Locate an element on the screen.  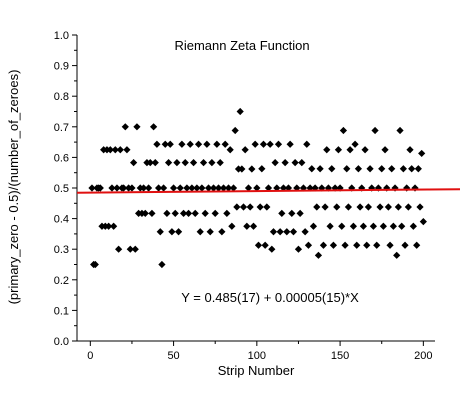
x-tick-label: 0 is located at coordinates (90, 356).